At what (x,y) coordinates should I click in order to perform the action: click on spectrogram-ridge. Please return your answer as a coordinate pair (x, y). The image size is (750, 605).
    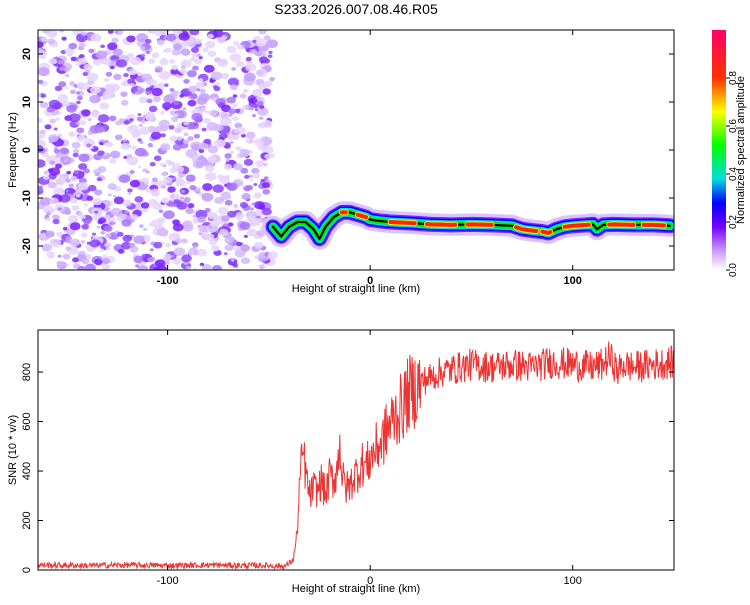
    Looking at the image, I should click on (468, 225).